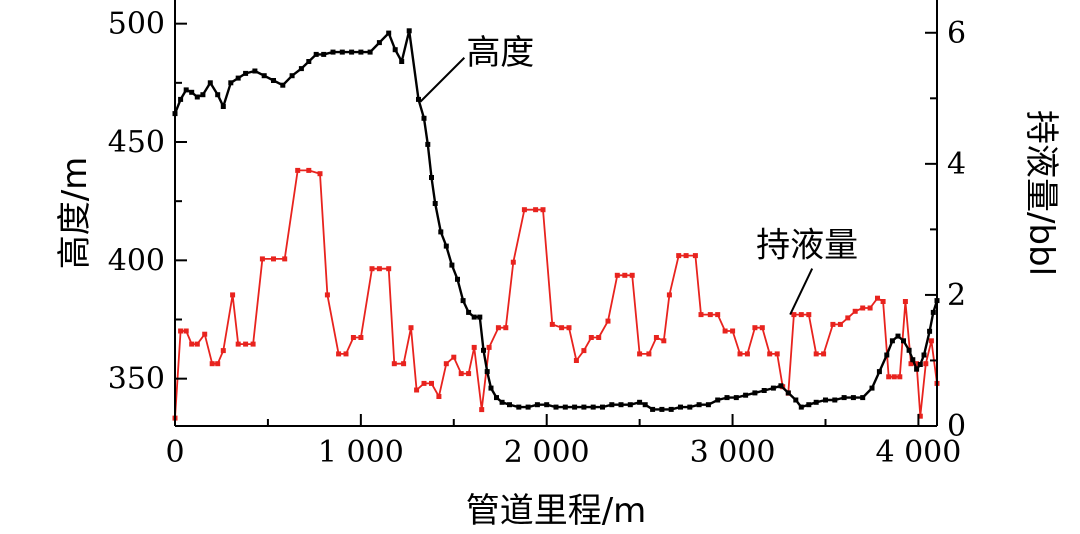  What do you see at coordinates (136, 142) in the screenshot?
I see `y-left-tick-label: 450` at bounding box center [136, 142].